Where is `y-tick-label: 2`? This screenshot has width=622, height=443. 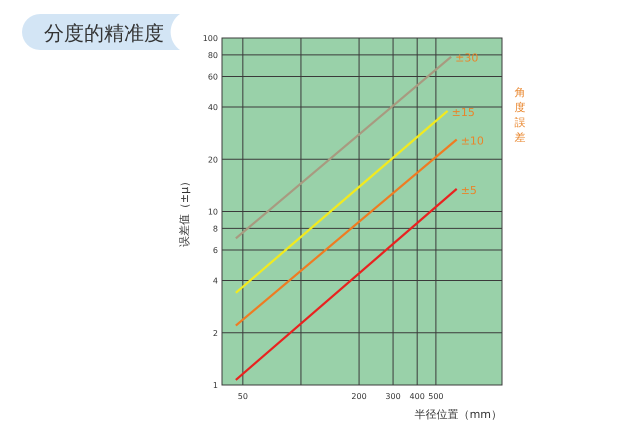
y-tick-label: 2 is located at coordinates (215, 333).